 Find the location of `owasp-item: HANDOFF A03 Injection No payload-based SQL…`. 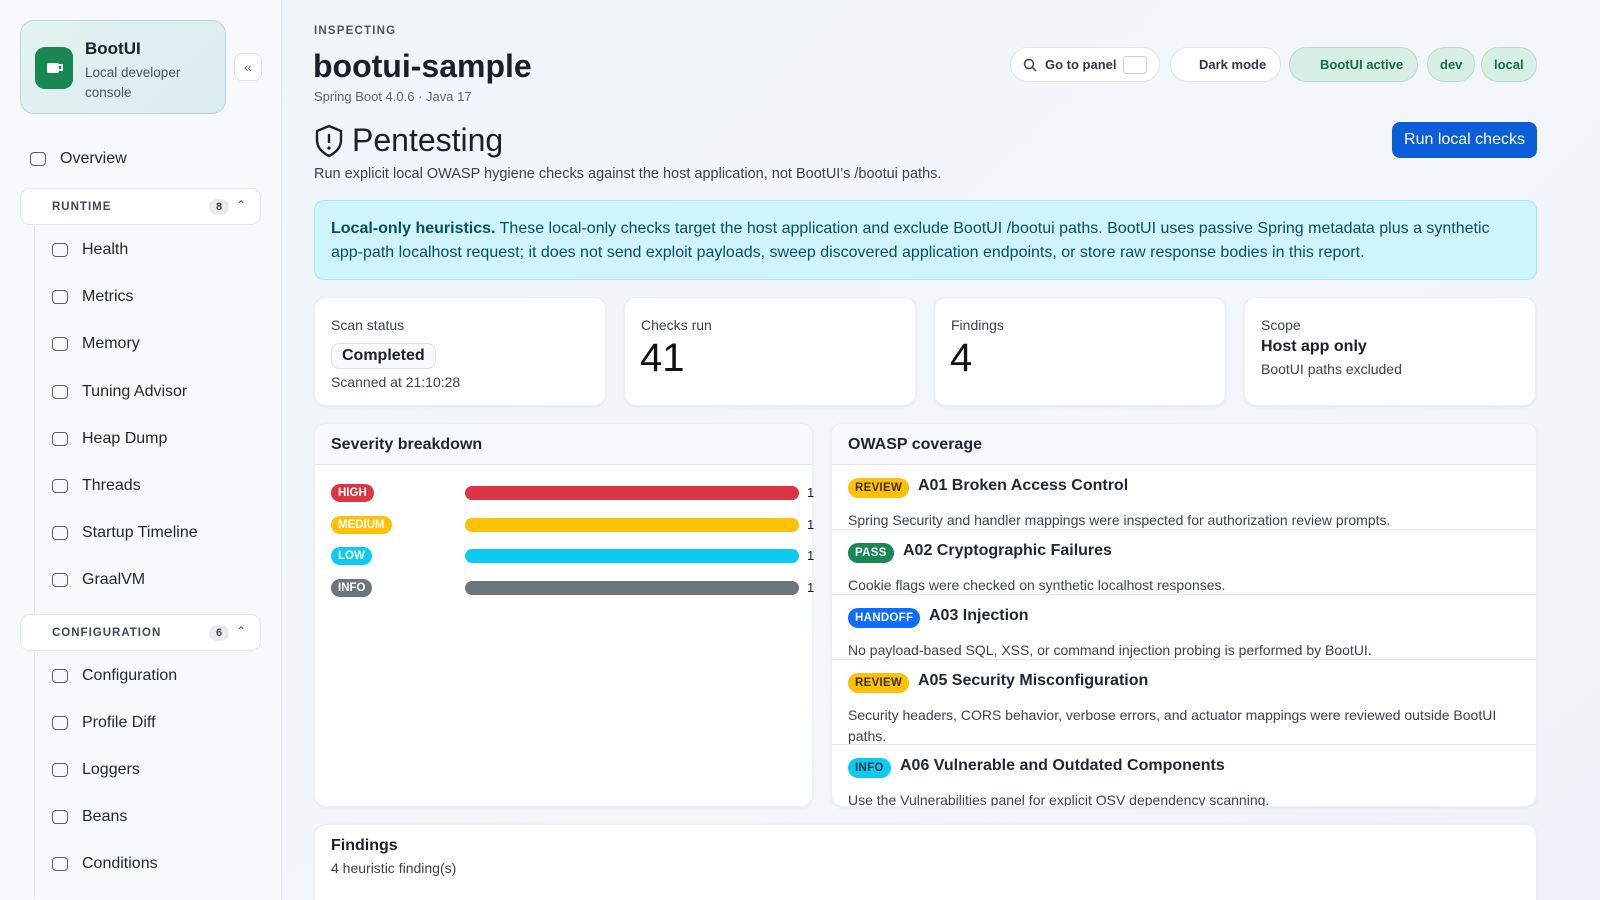

owasp-item: HANDOFF A03 Injection No payload-based SQL… is located at coordinates (1184, 627).